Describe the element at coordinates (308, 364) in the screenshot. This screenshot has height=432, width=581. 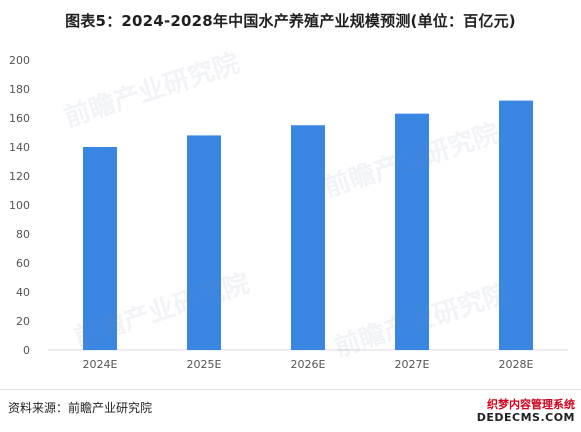
I see `x-tick-label: 2026E` at that location.